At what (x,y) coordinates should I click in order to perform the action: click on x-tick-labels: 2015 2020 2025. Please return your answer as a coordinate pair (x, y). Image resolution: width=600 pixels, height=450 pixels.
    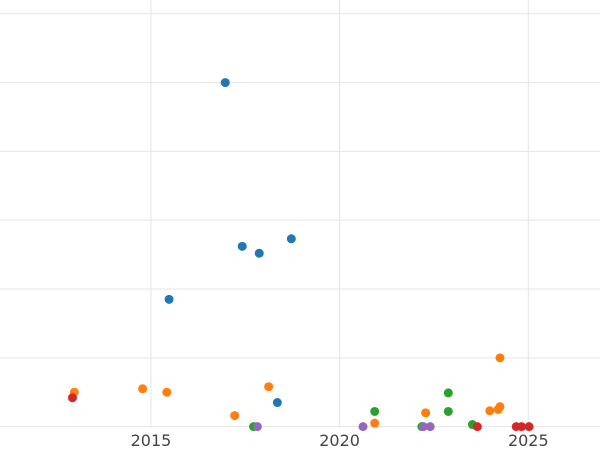
    Looking at the image, I should click on (340, 440).